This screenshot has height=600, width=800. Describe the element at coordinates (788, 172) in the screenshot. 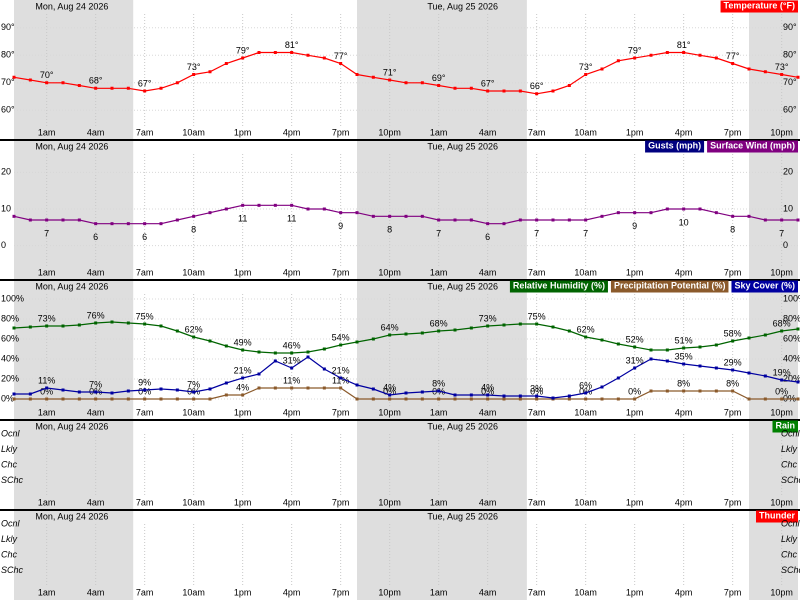

I see `y-tick-label: 20` at that location.